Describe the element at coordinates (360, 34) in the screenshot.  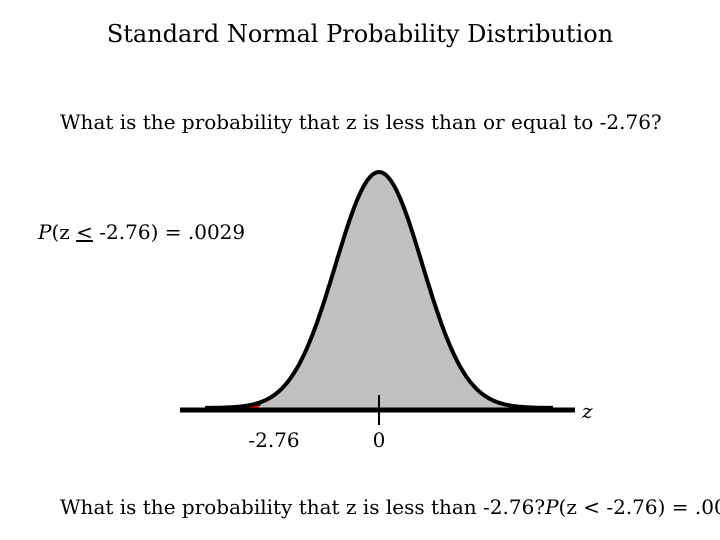
I see `page-title: Standard Normal Probability Distribution` at that location.